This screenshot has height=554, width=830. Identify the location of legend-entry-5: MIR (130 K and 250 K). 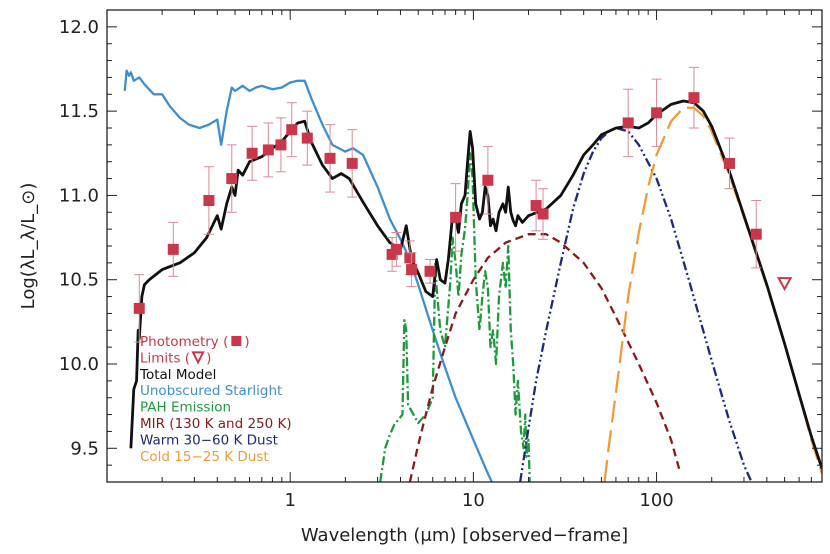
(216, 424).